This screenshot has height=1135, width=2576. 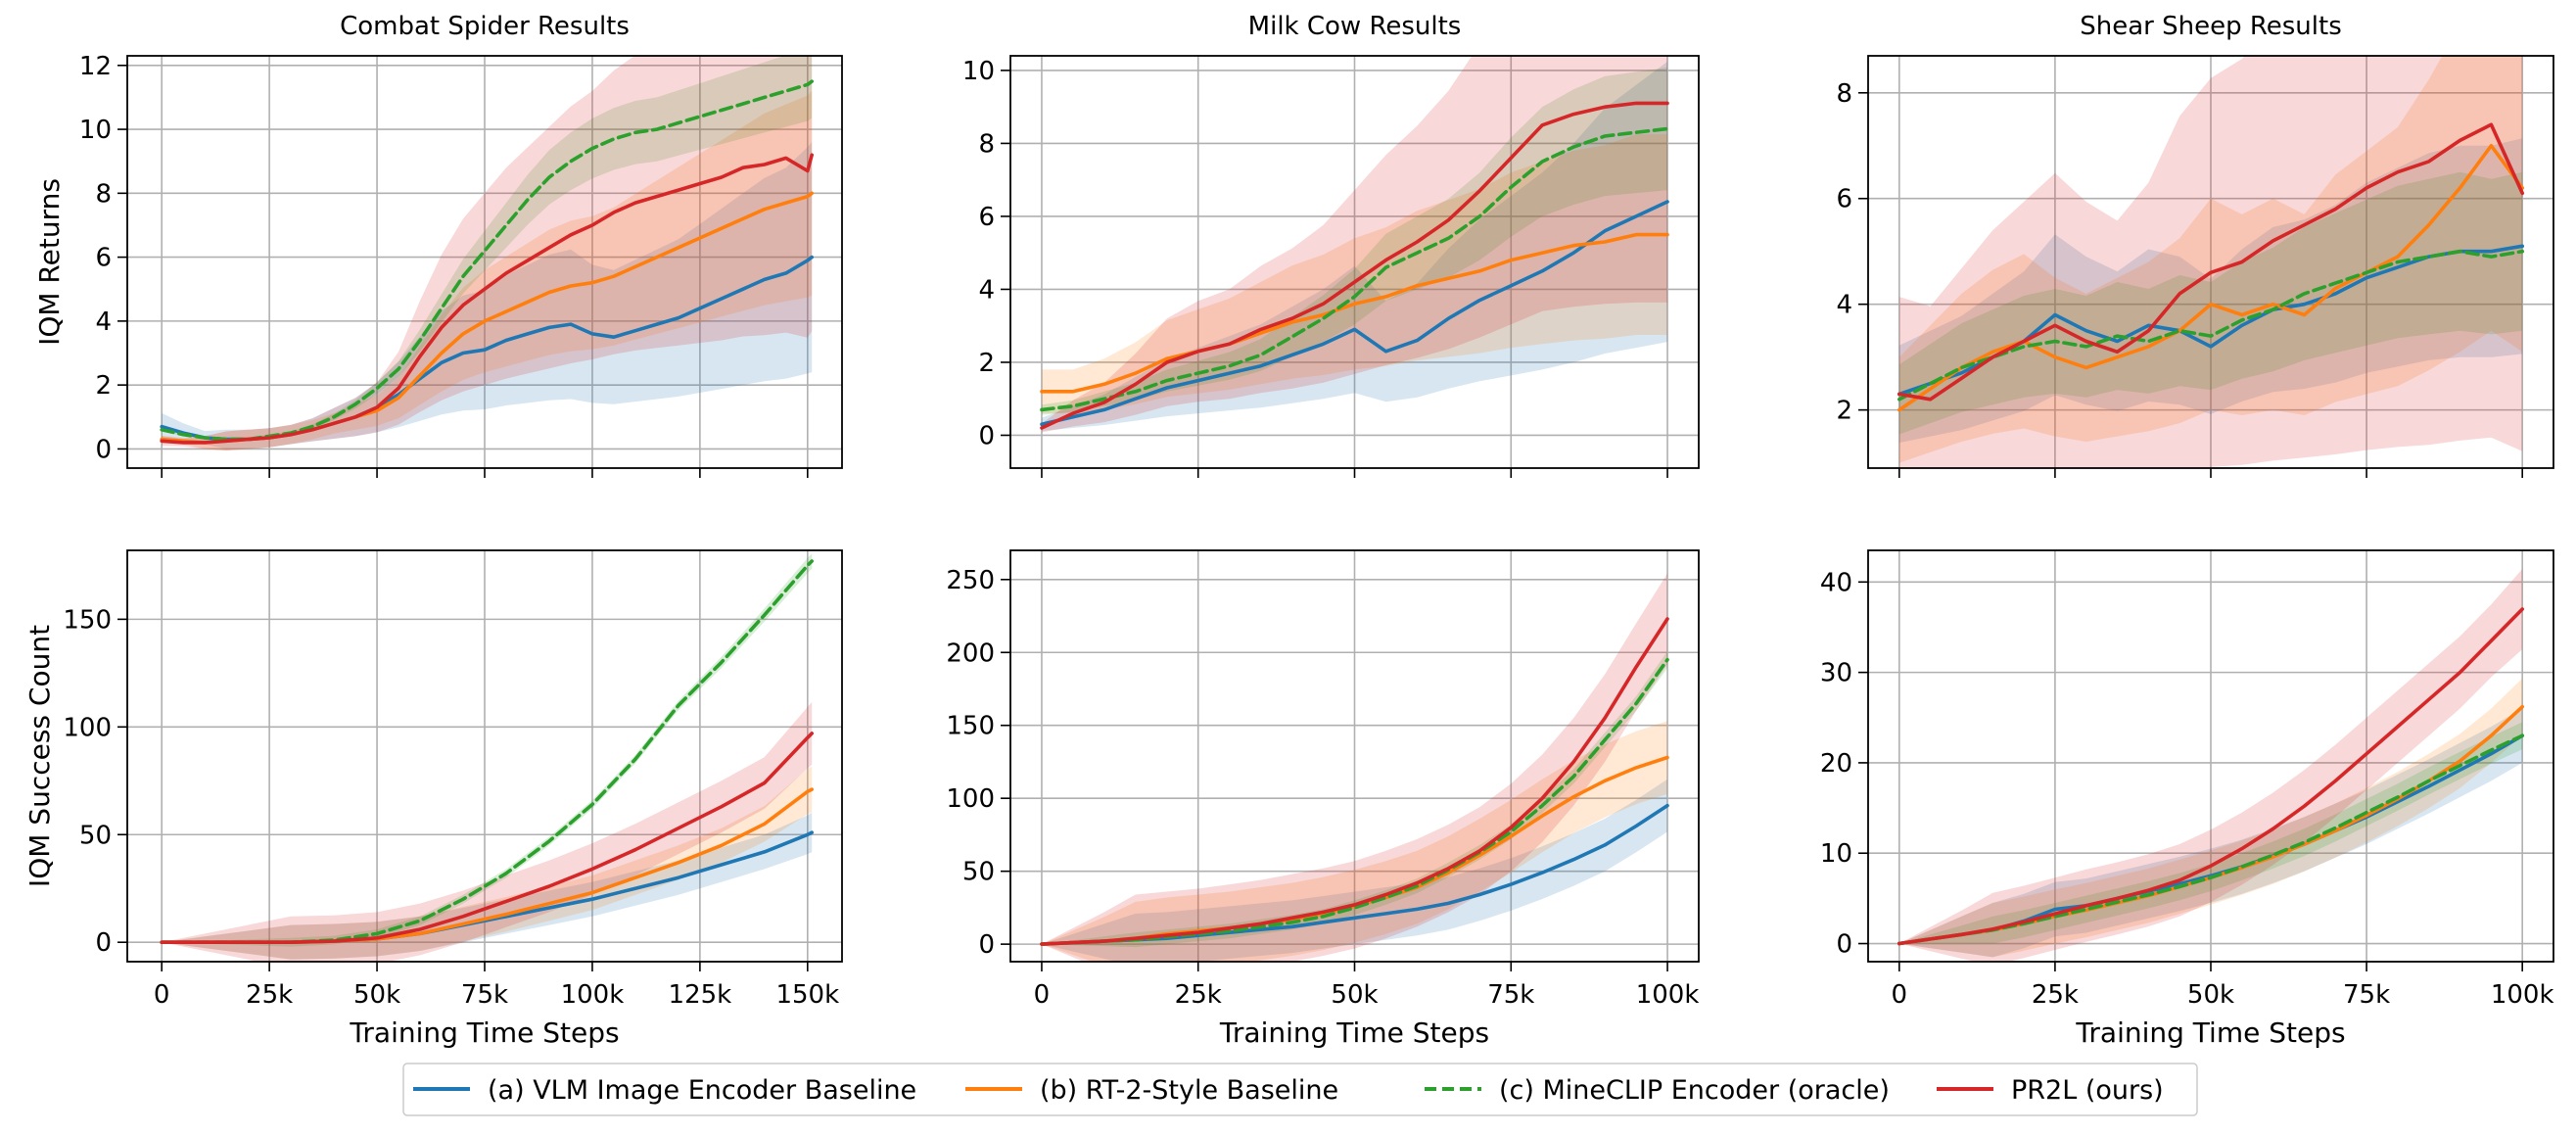 I want to click on panel-title: Milk Cow Results, so click(x=1355, y=27).